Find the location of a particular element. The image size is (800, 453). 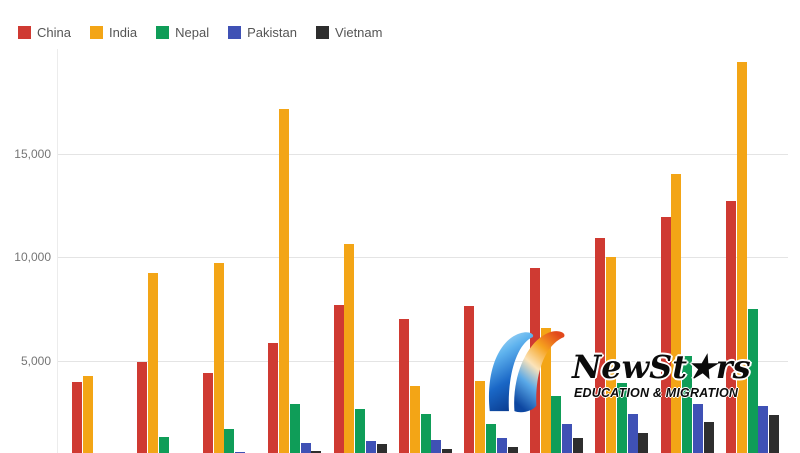

legend-swatch-china is located at coordinates (24, 32).